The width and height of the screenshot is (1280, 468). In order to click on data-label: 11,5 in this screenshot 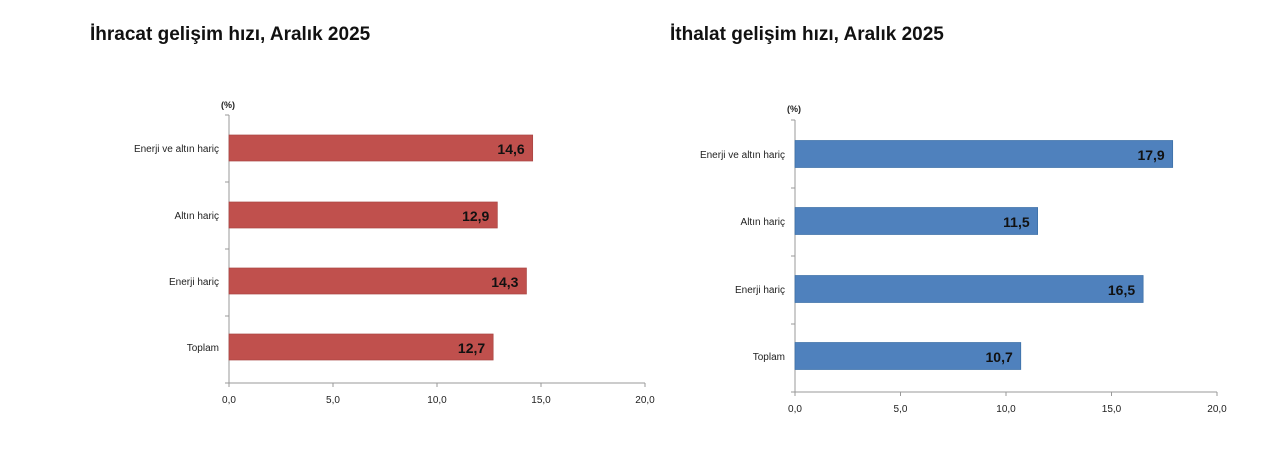, I will do `click(1016, 222)`.